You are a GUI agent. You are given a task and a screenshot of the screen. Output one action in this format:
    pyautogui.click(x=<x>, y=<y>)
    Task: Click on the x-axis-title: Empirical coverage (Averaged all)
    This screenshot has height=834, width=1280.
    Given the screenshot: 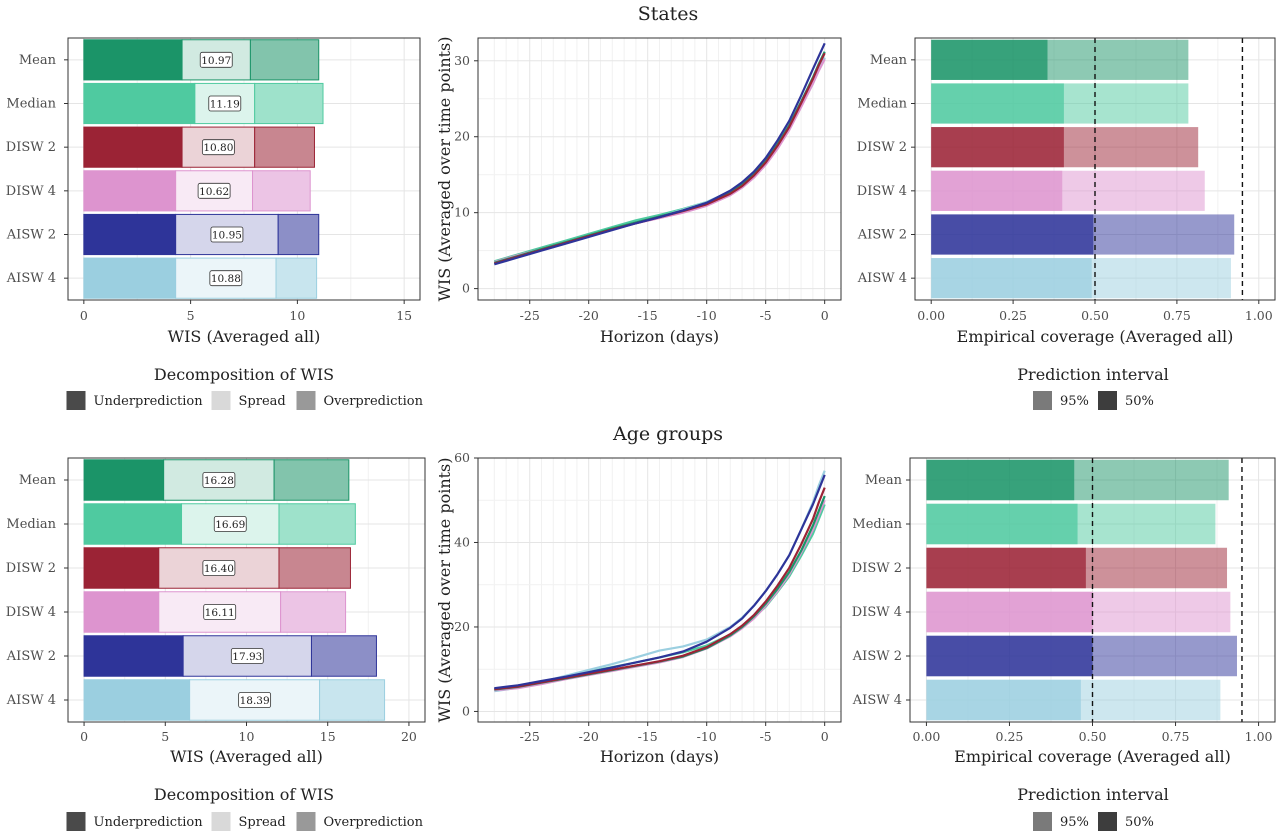 What is the action you would take?
    pyautogui.click(x=1092, y=756)
    